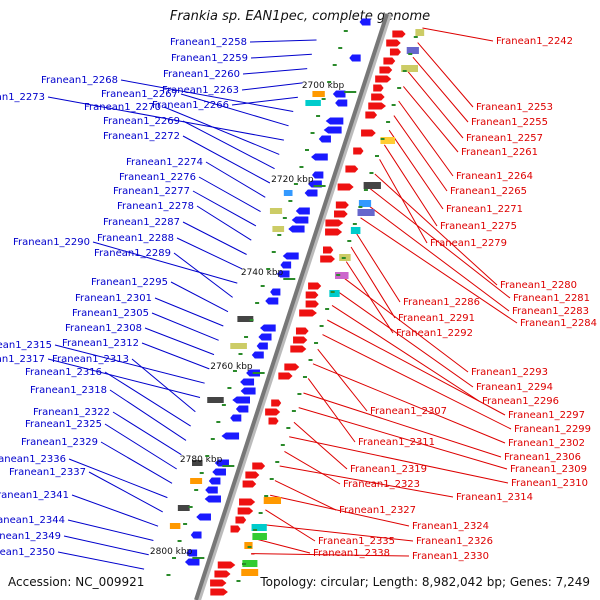  Describe the element at coordinates (351, 553) in the screenshot. I see `gene-label-right: Franean1_2338` at that location.